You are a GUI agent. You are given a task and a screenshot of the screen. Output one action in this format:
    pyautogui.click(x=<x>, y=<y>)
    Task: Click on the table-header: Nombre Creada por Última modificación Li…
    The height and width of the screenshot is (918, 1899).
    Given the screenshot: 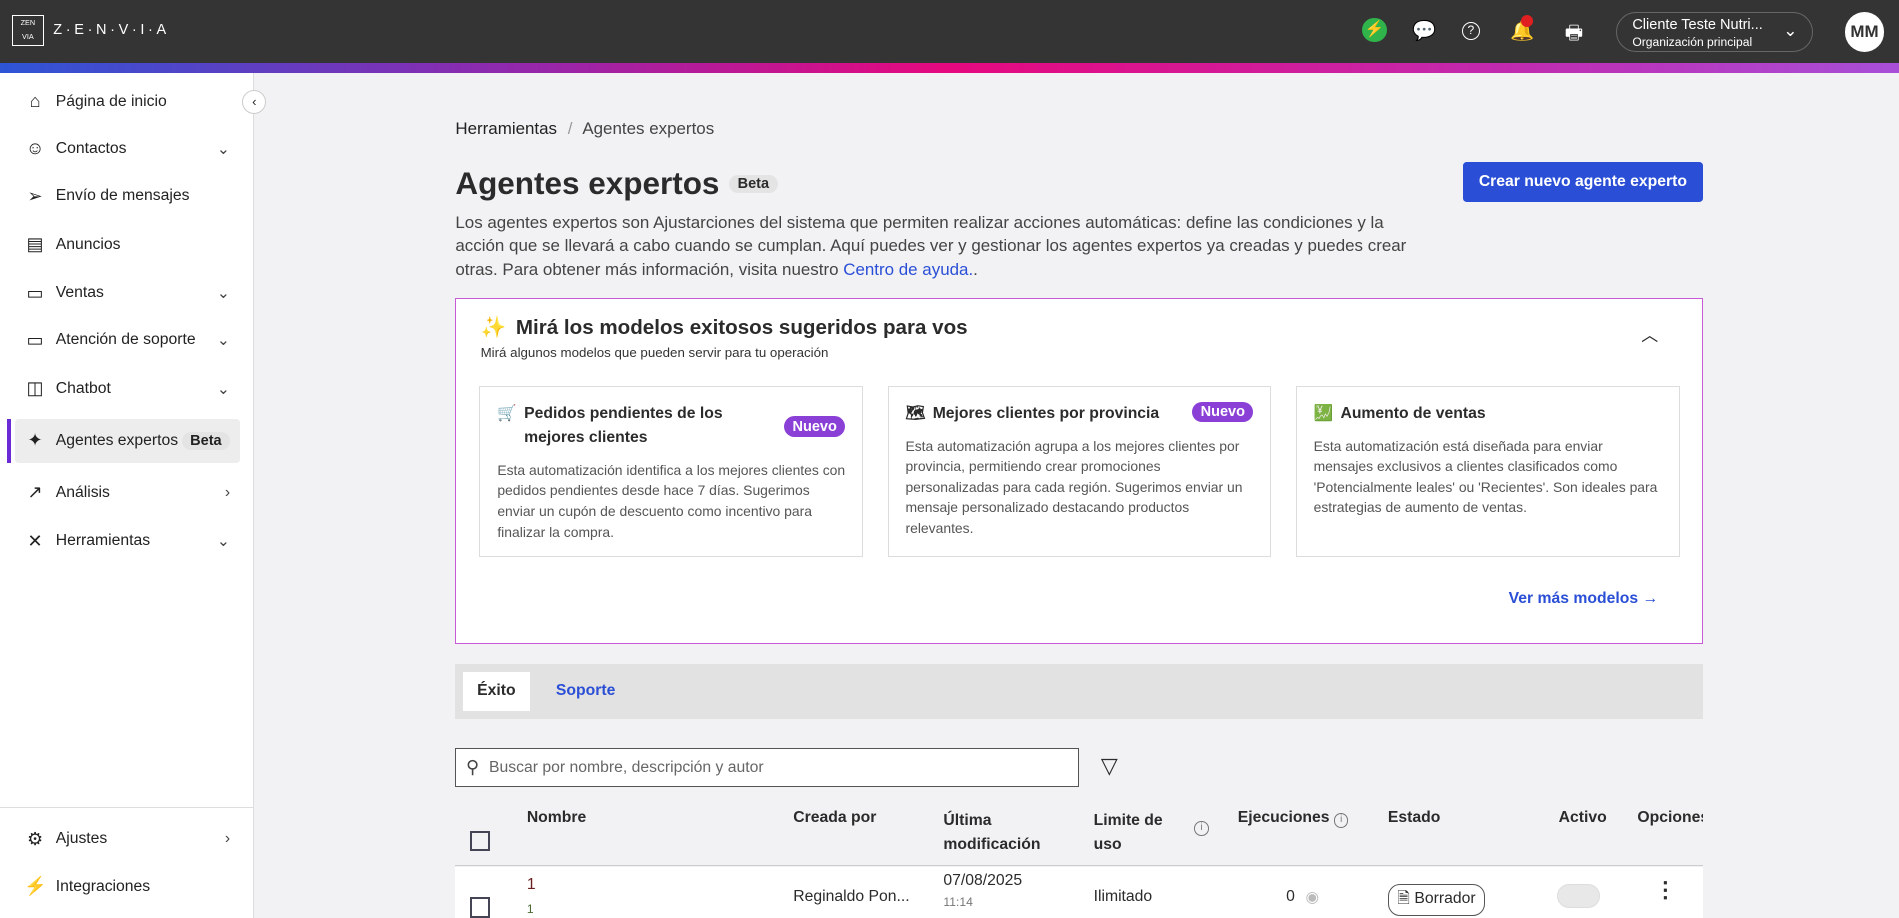 What is the action you would take?
    pyautogui.click(x=1079, y=832)
    